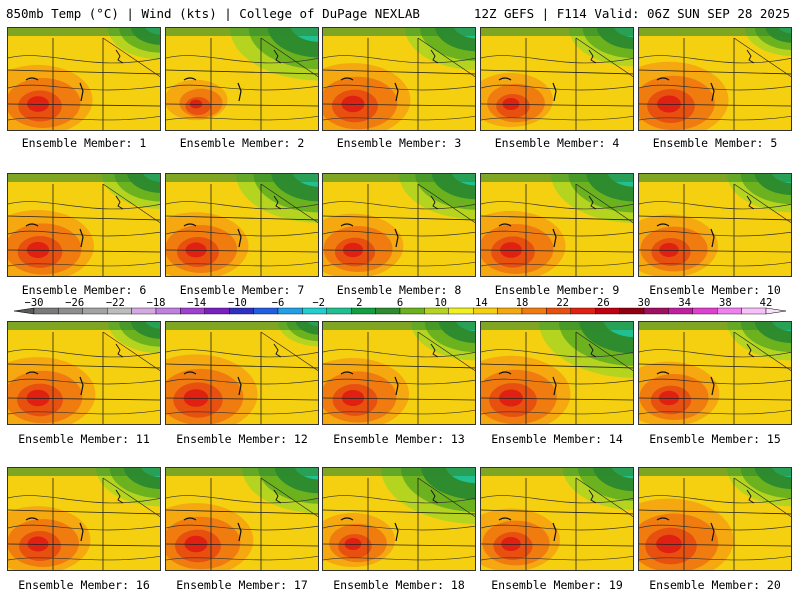 The width and height of the screenshot is (800, 600). What do you see at coordinates (715, 585) in the screenshot?
I see `ensemble-member-label: Ensemble Member: 20` at bounding box center [715, 585].